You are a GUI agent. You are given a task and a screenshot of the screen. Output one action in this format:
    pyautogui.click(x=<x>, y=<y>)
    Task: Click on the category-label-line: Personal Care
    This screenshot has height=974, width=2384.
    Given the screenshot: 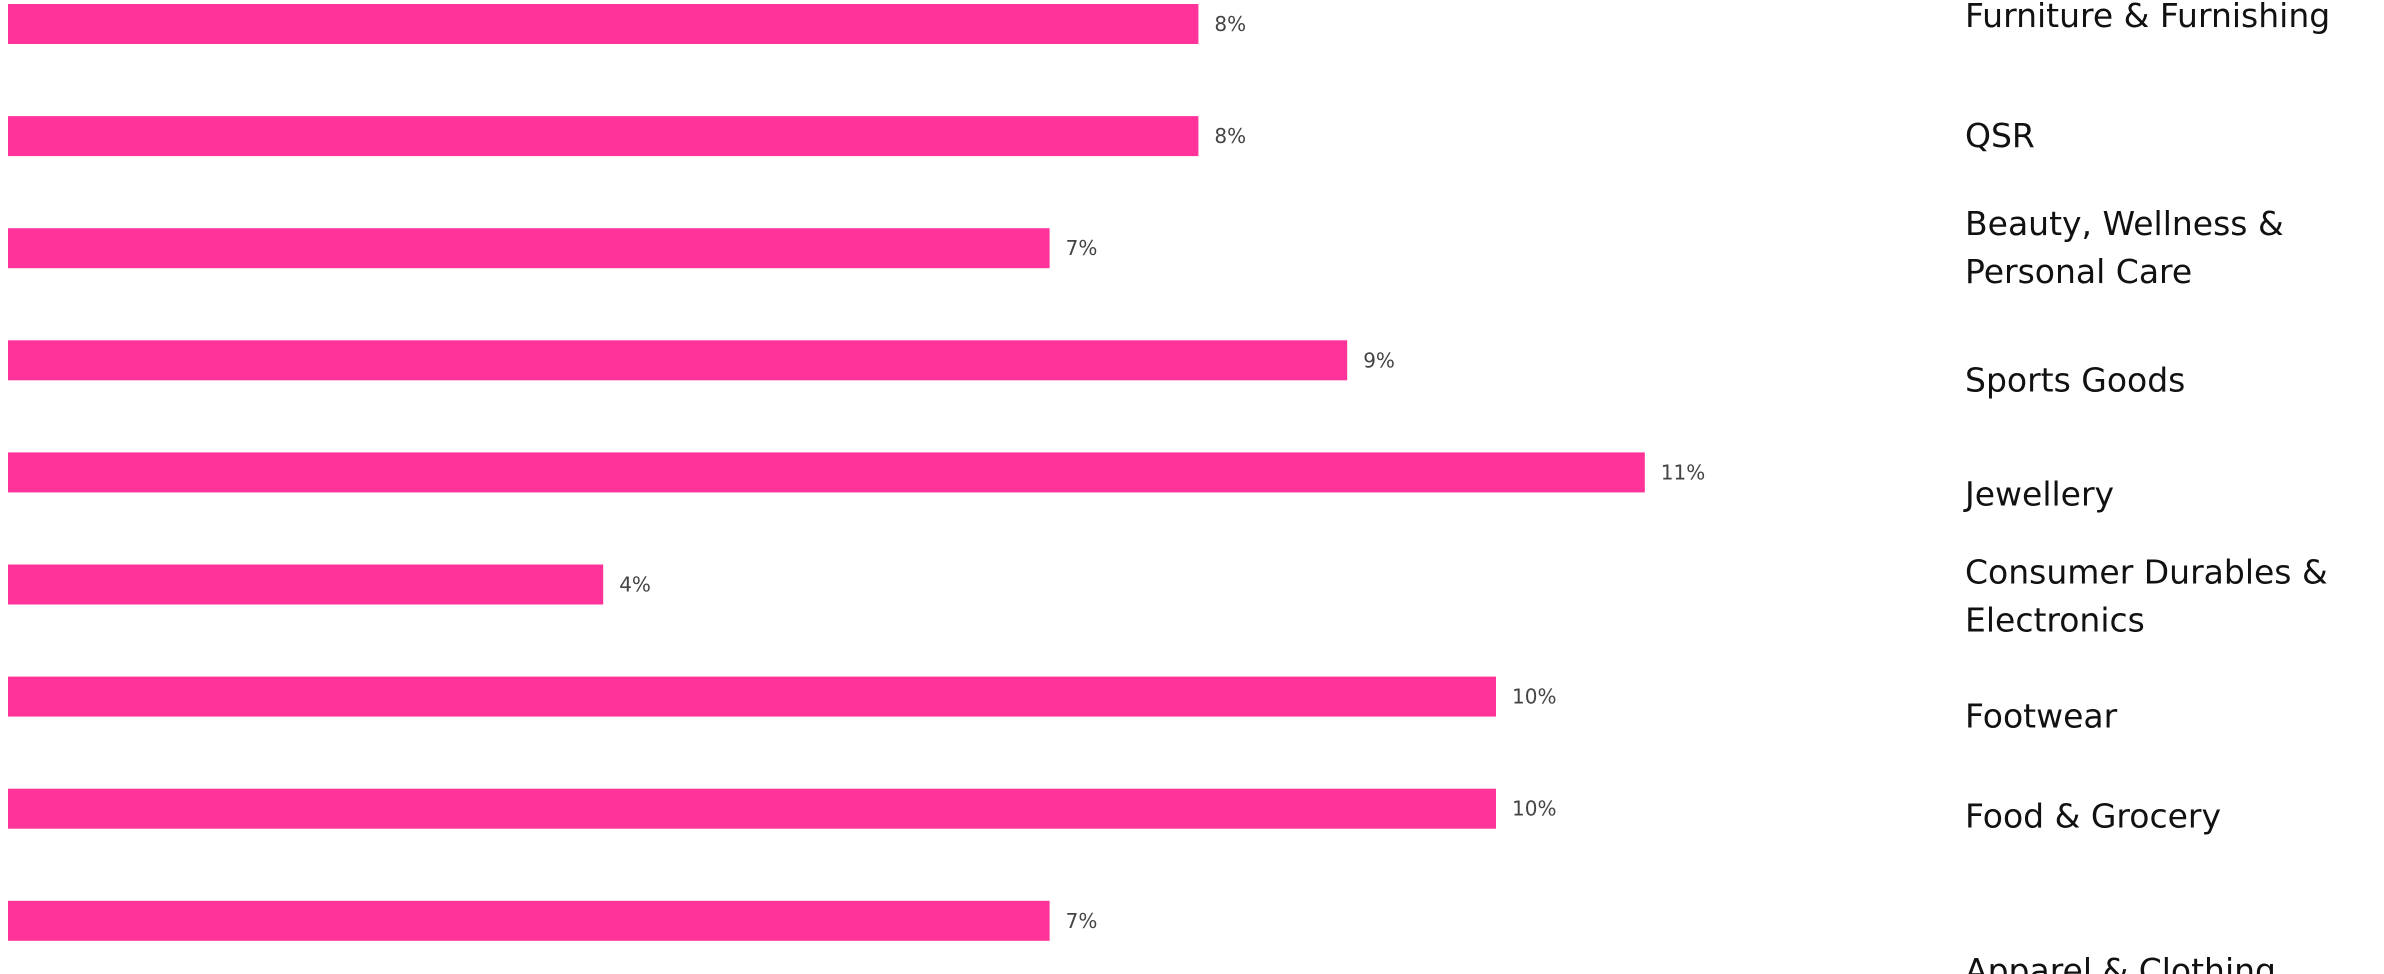 What is the action you would take?
    pyautogui.click(x=2078, y=271)
    